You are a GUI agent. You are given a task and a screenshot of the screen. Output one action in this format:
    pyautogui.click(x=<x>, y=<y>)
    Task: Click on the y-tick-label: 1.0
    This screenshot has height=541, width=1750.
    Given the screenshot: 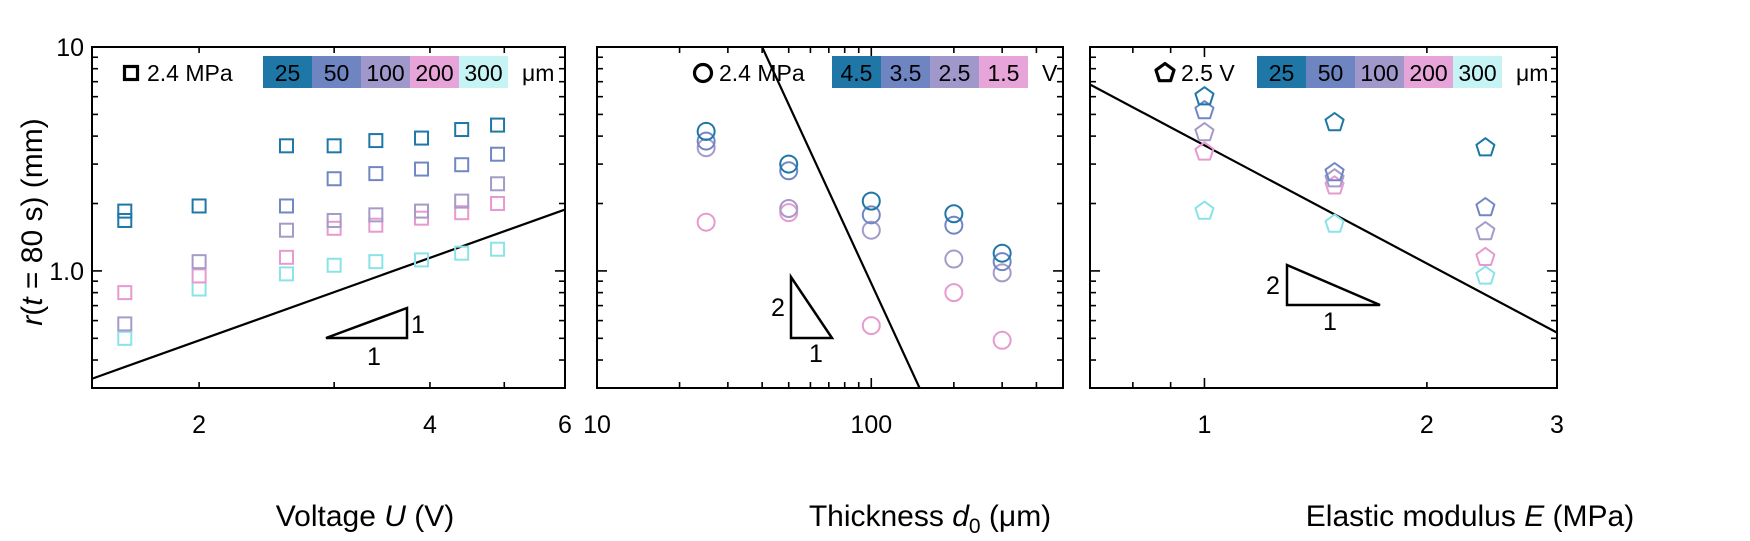 What is the action you would take?
    pyautogui.click(x=66, y=272)
    